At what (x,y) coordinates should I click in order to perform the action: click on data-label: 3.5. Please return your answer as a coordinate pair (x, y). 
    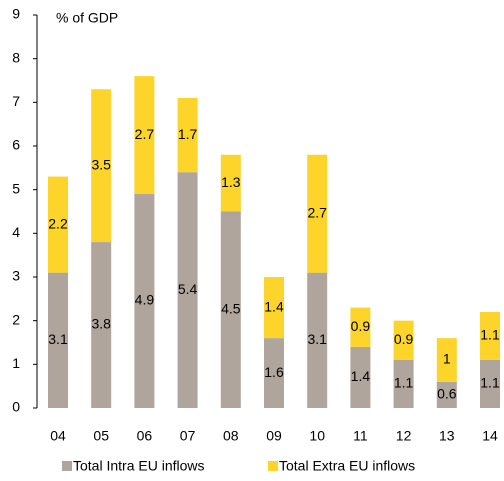
    Looking at the image, I should click on (101, 164).